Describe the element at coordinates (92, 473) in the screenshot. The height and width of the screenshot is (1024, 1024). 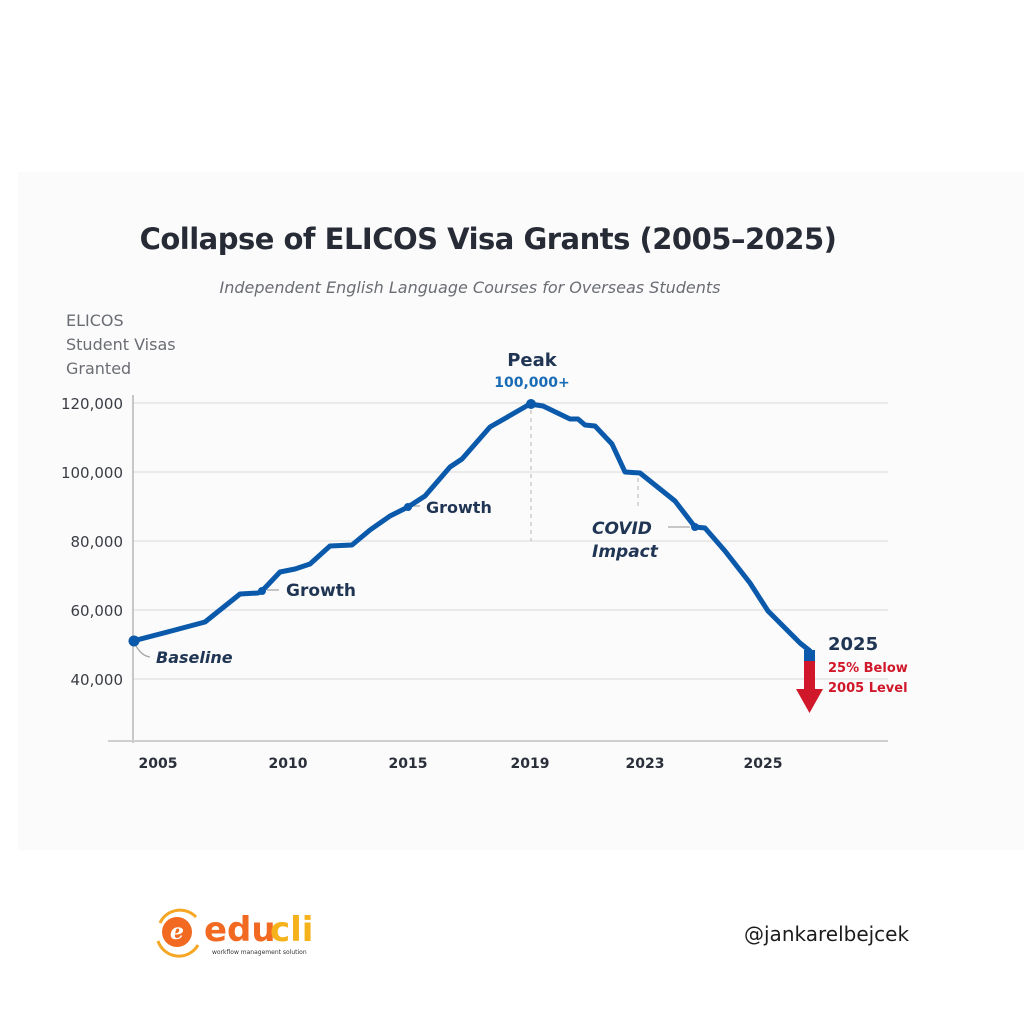
I see `y-tick-label: 100,000` at that location.